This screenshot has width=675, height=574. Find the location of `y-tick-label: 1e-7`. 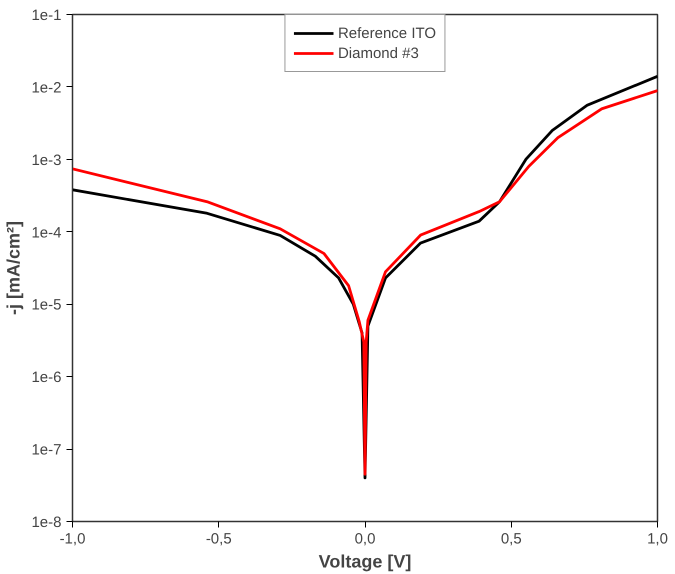

y-tick-label: 1e-7 is located at coordinates (46, 450).